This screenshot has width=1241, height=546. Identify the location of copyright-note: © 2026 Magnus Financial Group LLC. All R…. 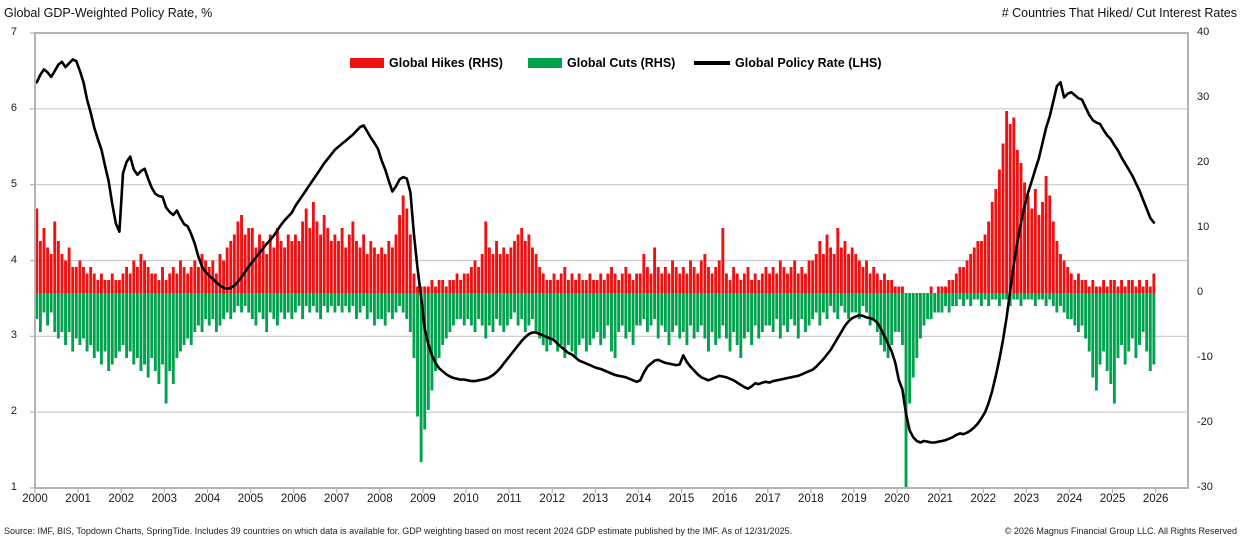
(1120, 531).